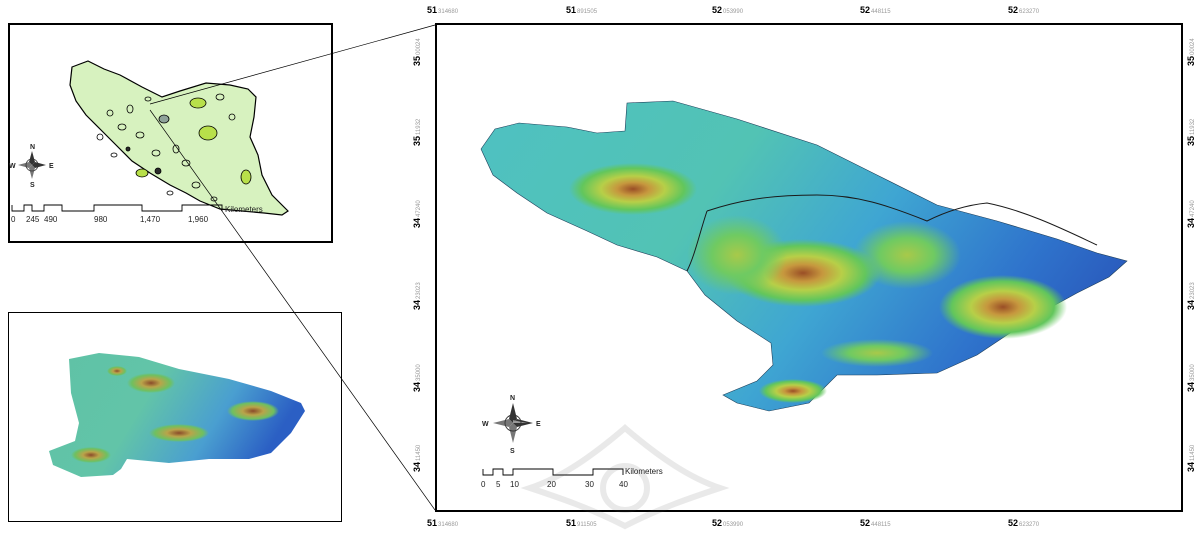 The height and width of the screenshot is (535, 1203). Describe the element at coordinates (728, 10) in the screenshot. I see `top-coord-label: 52053990` at that location.